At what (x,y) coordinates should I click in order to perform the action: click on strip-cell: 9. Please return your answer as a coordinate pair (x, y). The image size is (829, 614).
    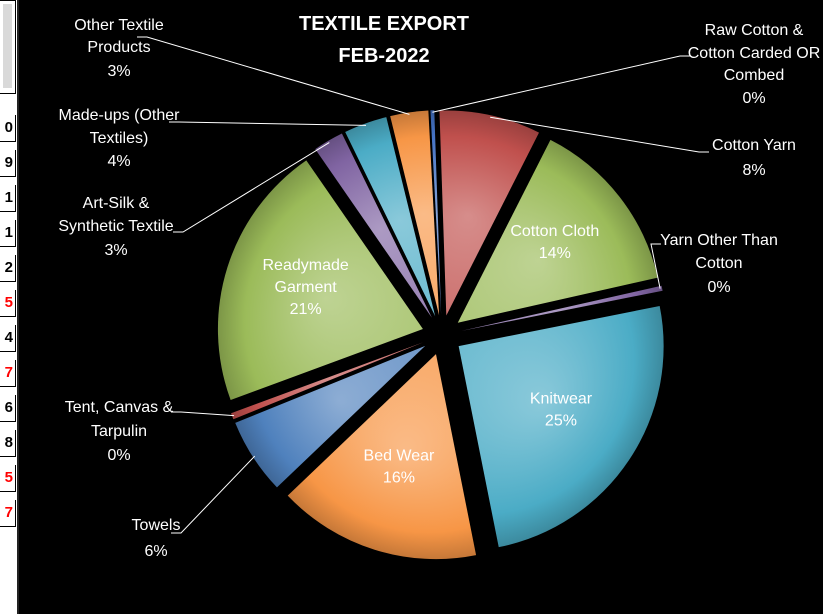
    Looking at the image, I should click on (8, 163).